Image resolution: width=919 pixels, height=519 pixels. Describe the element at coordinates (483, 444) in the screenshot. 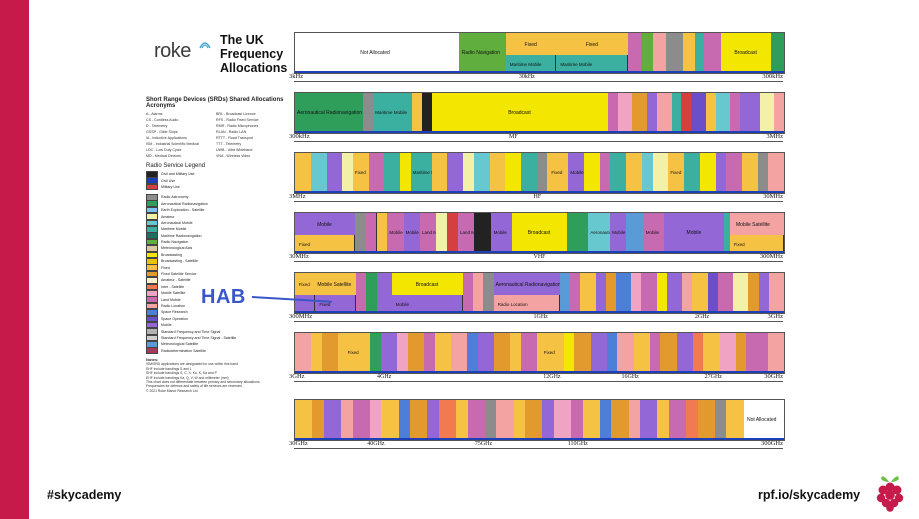

I see `axis-mid-label: 75GHz` at that location.